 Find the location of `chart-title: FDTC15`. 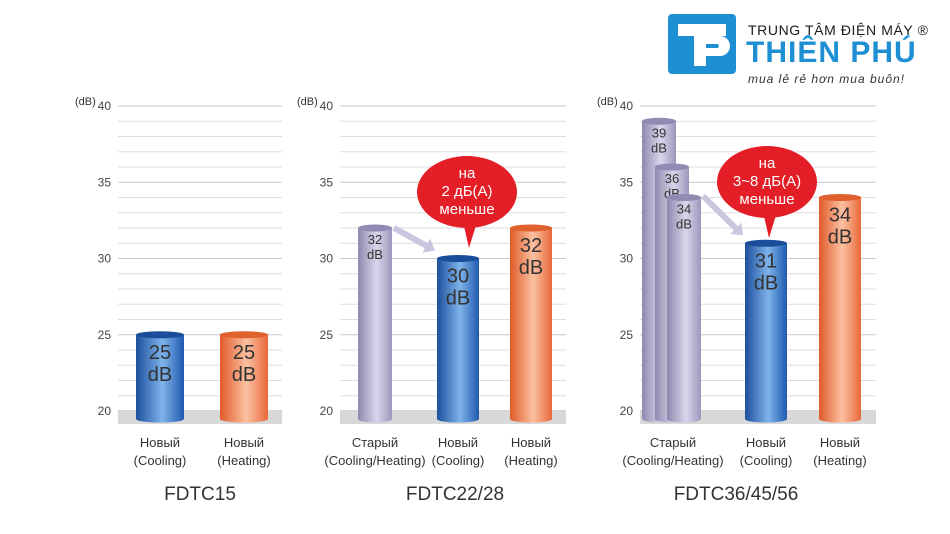

chart-title: FDTC15 is located at coordinates (200, 494).